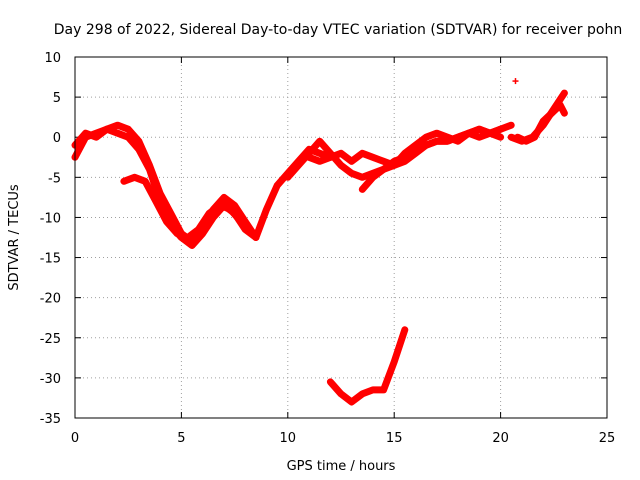 This screenshot has width=640, height=480. What do you see at coordinates (394, 438) in the screenshot?
I see `x-tick-label: 15` at bounding box center [394, 438].